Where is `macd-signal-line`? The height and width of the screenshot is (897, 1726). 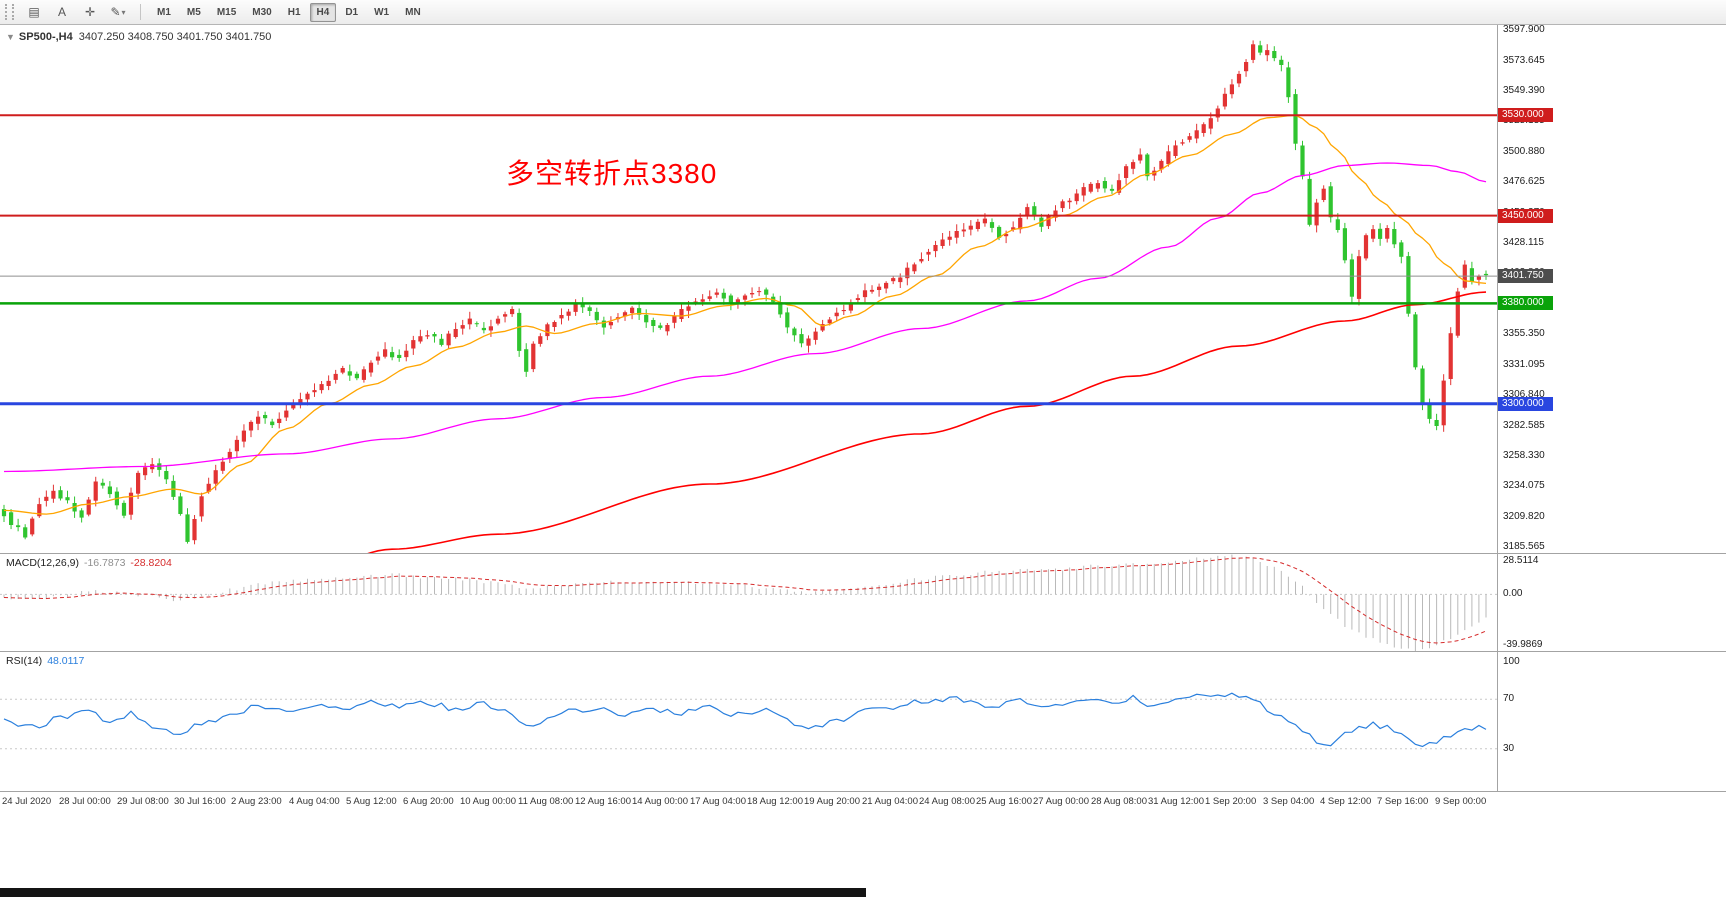
macd-signal-line is located at coordinates (745, 600).